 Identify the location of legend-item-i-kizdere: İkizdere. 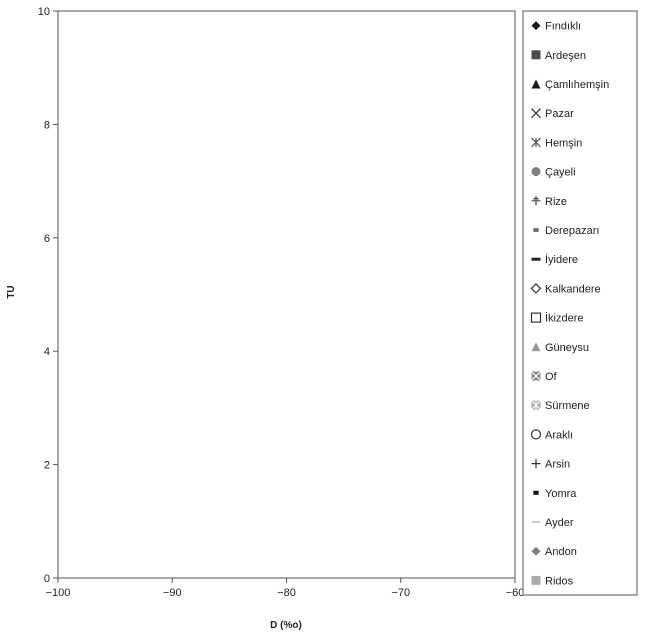
(557, 318).